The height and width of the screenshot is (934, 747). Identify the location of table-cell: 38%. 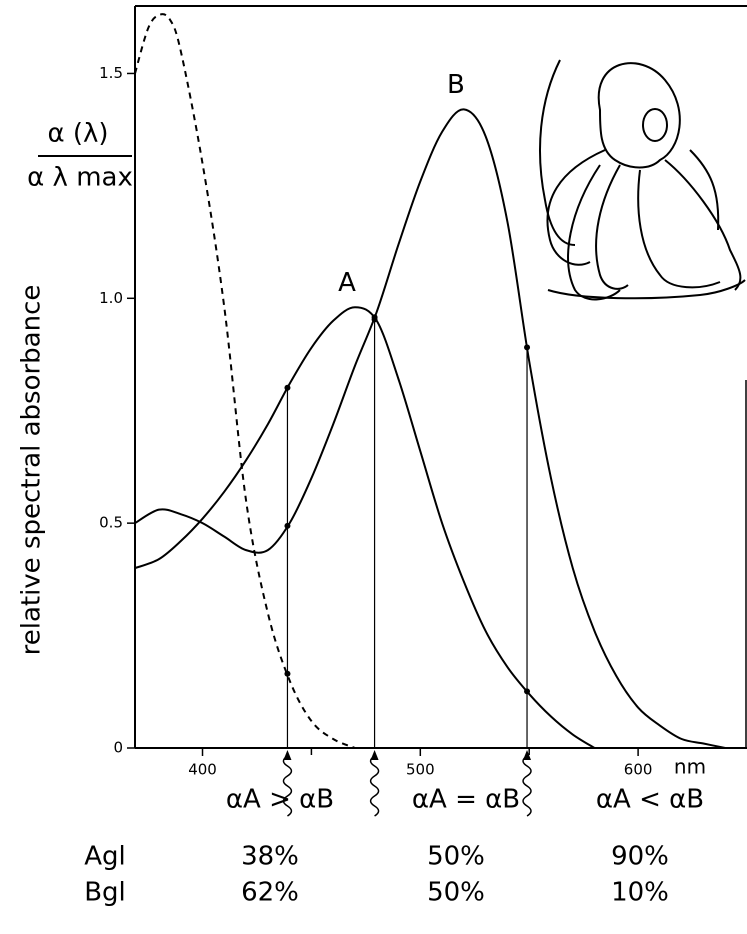
(270, 857).